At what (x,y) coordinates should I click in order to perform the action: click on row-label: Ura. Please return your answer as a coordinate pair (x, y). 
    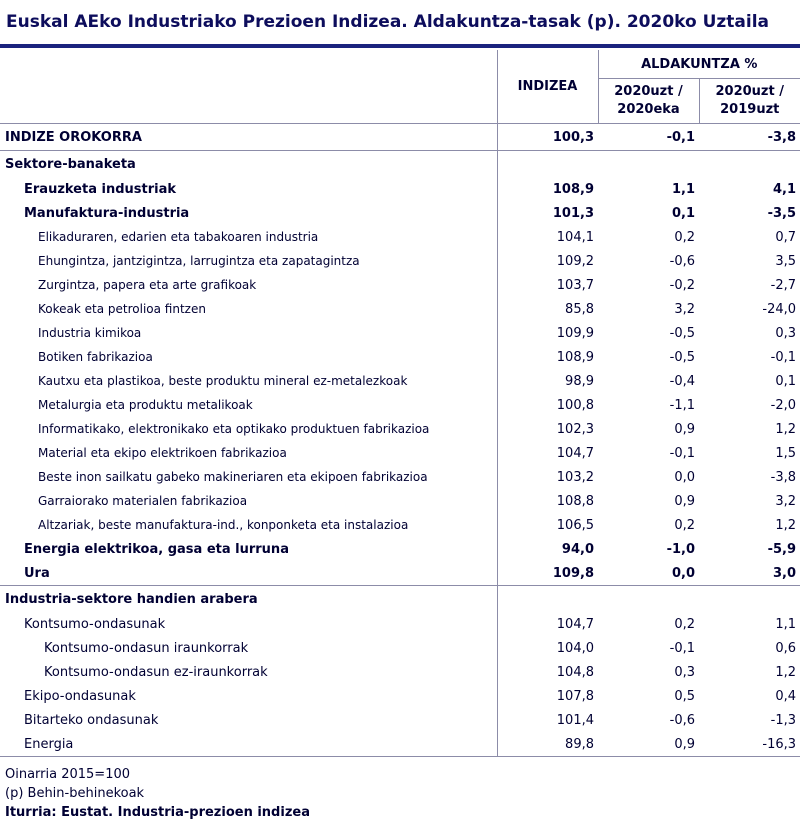
    Looking at the image, I should click on (248, 573).